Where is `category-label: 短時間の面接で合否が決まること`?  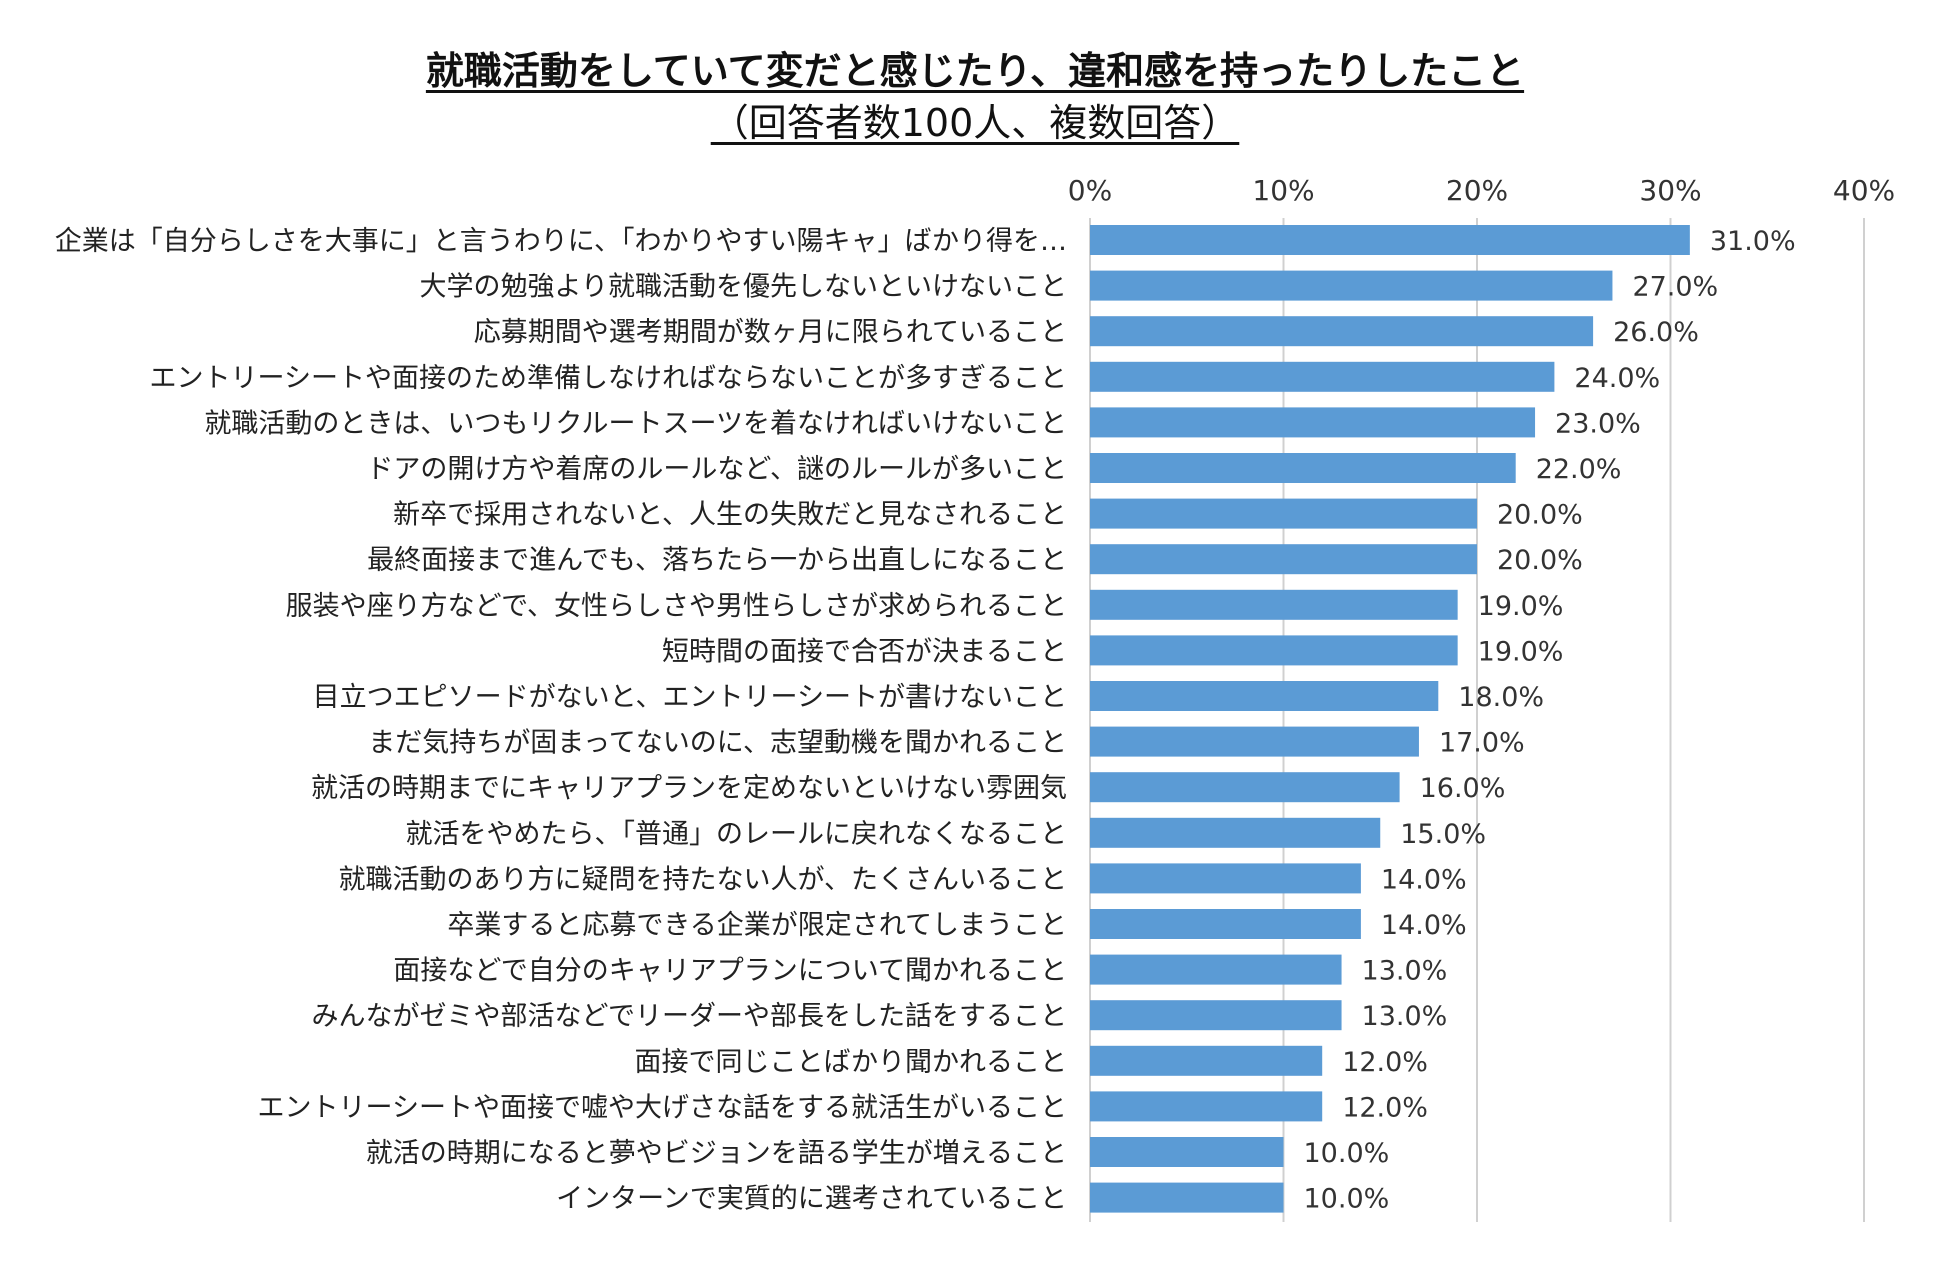
category-label: 短時間の面接で合否が決まること is located at coordinates (864, 651).